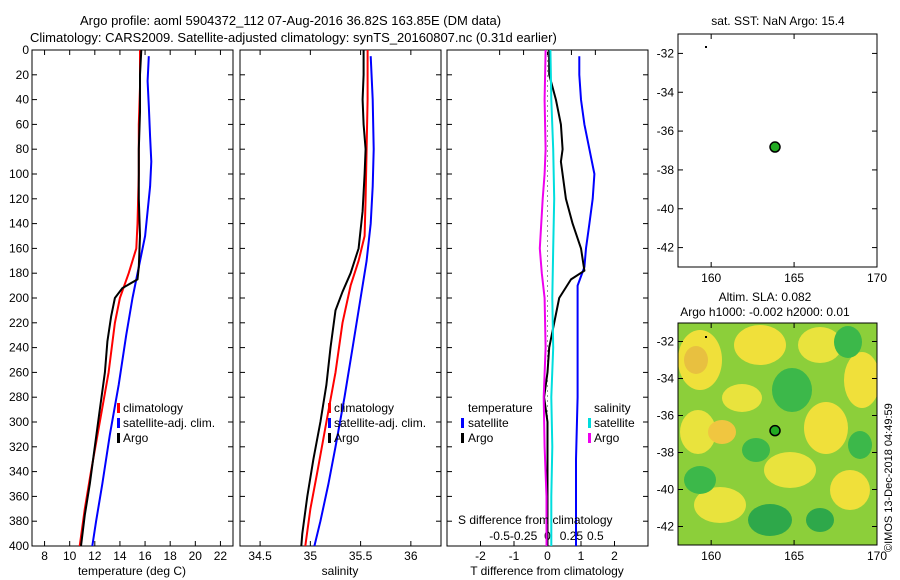 The image size is (900, 580). I want to click on y-tick-label: 200, so click(19, 298).